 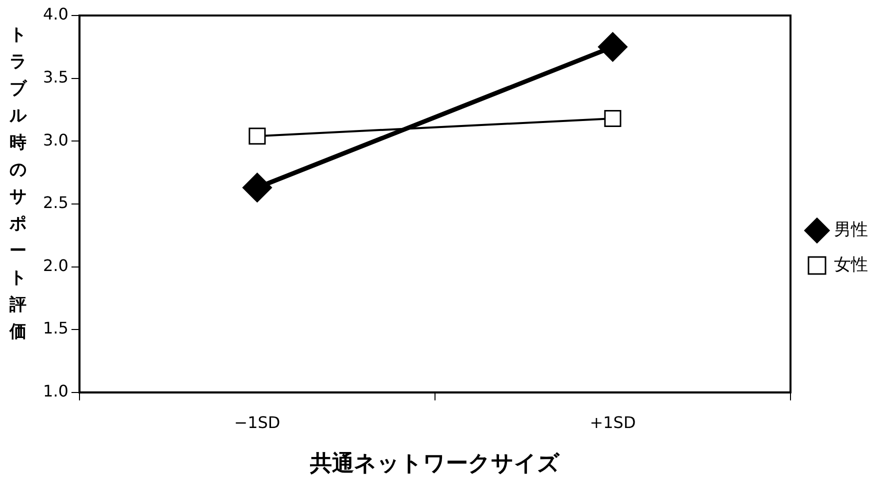 I want to click on text: トラブル時のサポート評価, so click(x=18, y=183).